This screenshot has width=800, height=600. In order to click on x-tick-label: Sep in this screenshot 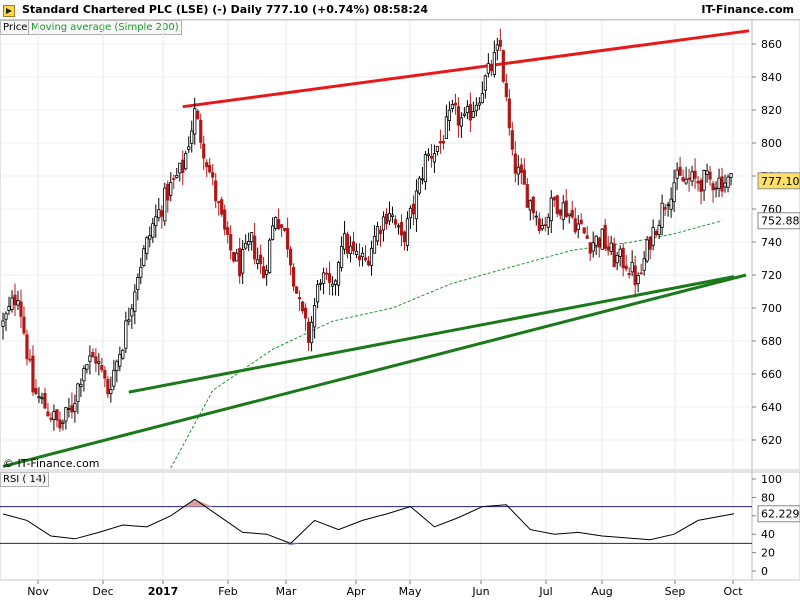, I will do `click(675, 591)`.